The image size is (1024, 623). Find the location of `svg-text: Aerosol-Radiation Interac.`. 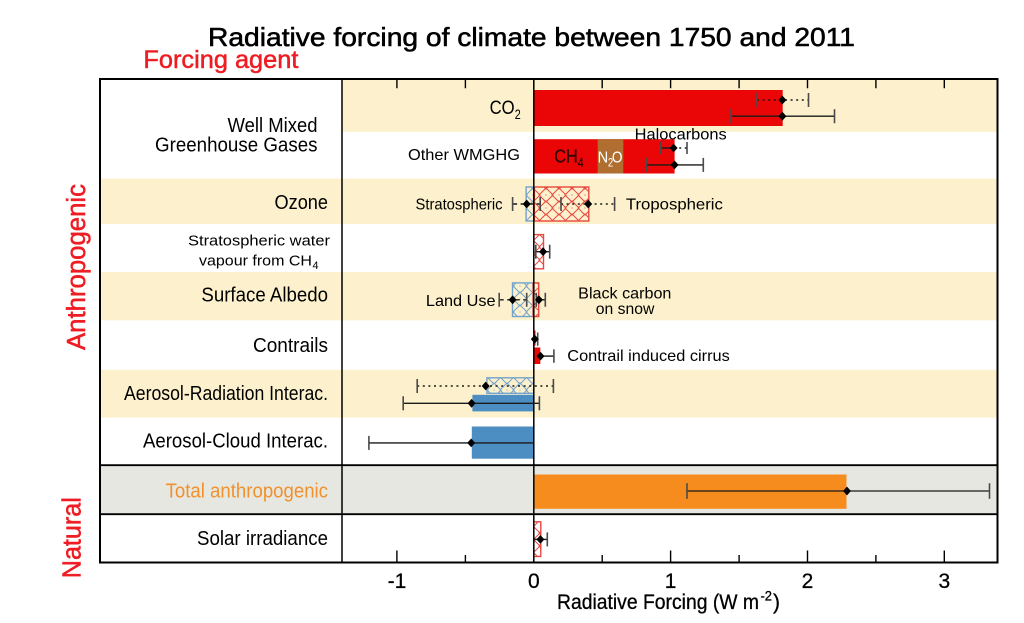

svg-text: Aerosol-Radiation Interac. is located at coordinates (226, 394).